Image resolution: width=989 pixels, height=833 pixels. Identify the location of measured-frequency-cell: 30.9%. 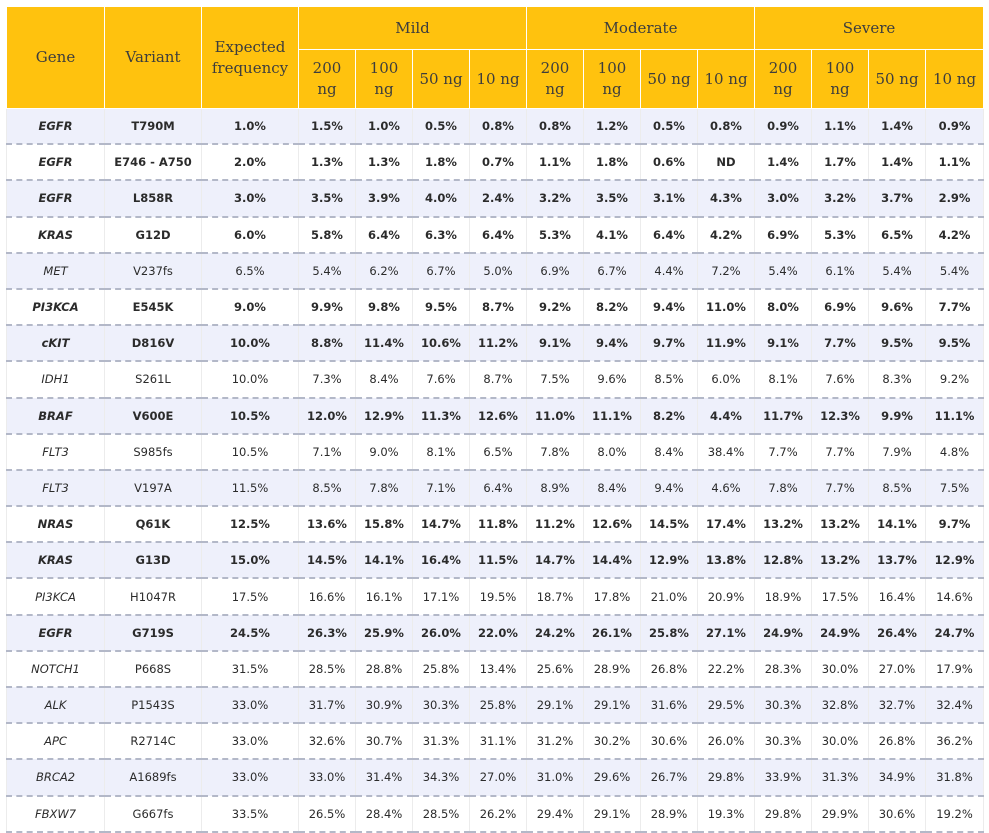
(384, 706).